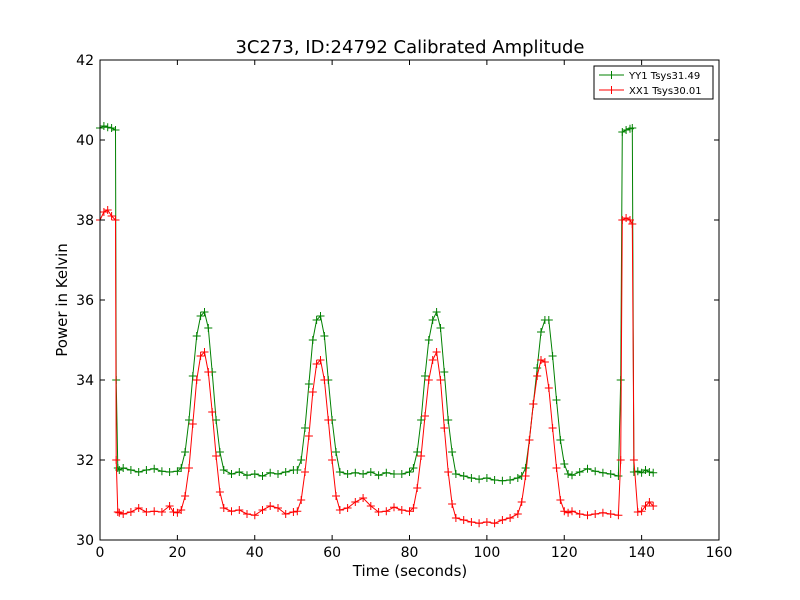 The image size is (800, 600). Describe the element at coordinates (177, 553) in the screenshot. I see `x-tick-label: 20` at that location.